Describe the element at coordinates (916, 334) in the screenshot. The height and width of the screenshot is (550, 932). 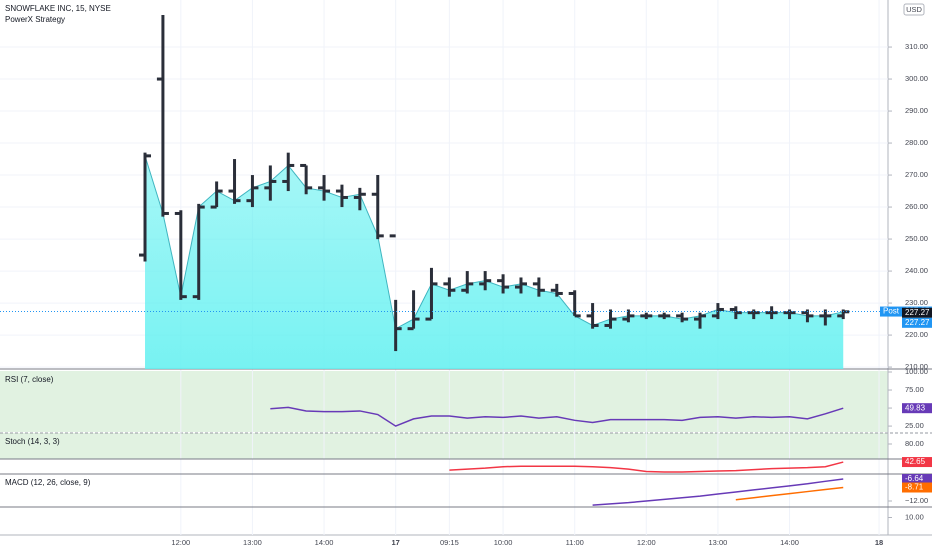
I see `y-tick-label: 220.00` at that location.